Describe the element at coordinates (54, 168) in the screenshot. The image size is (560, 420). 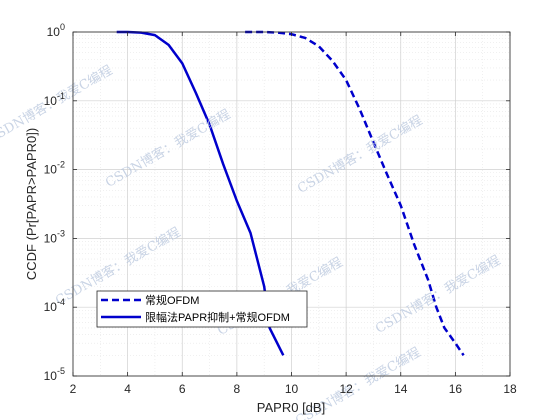
I see `y-tick-label: 10⁻²` at that location.